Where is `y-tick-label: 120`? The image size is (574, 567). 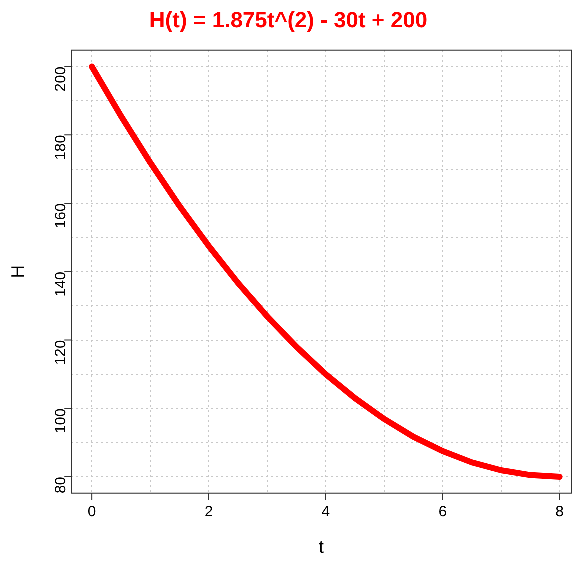 y-tick-label: 120 is located at coordinates (61, 353).